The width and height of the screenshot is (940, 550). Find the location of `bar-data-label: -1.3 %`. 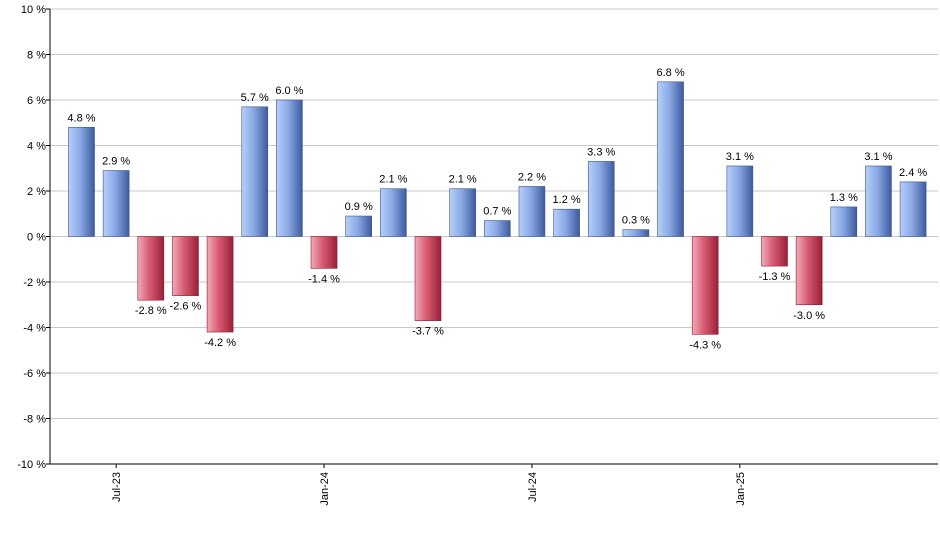

bar-data-label: -1.3 % is located at coordinates (775, 277).